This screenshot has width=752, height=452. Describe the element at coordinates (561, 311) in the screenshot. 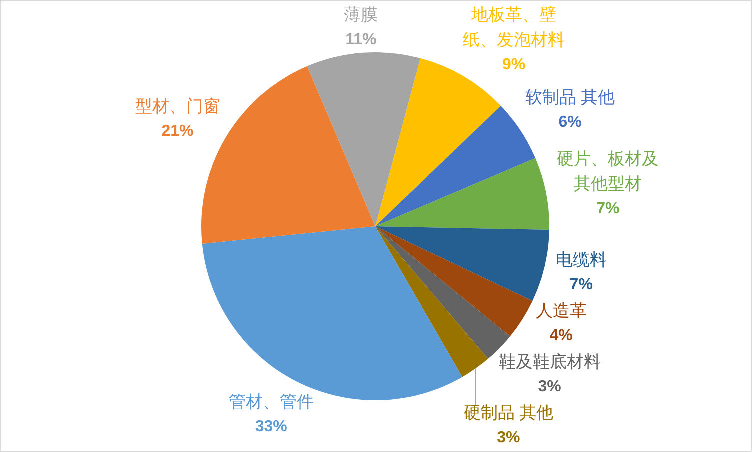

I see `slice-label: 人造革` at that location.